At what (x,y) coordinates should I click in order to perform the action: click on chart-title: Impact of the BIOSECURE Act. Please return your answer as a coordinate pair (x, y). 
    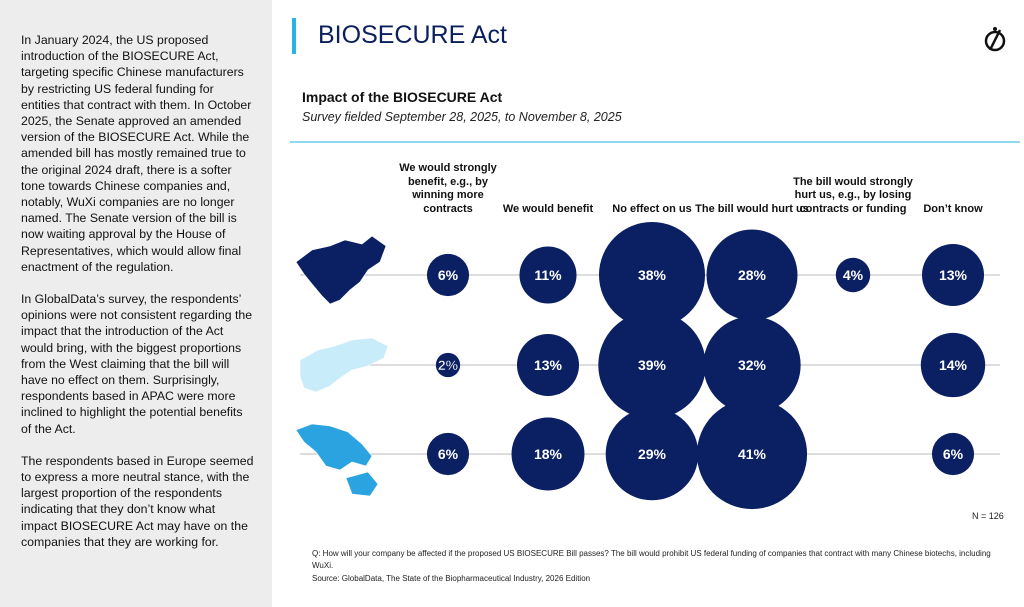
    Looking at the image, I should click on (402, 97).